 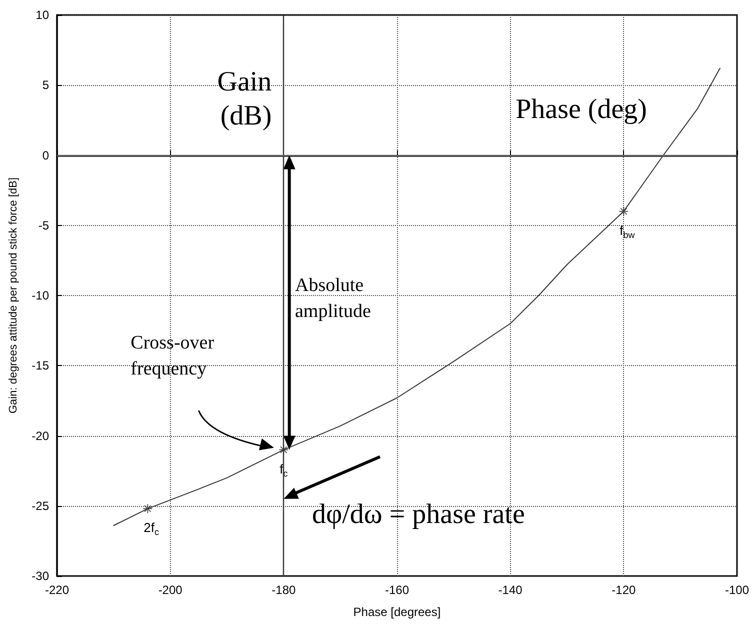 What do you see at coordinates (41, 295) in the screenshot?
I see `y-tick-label: -10` at bounding box center [41, 295].